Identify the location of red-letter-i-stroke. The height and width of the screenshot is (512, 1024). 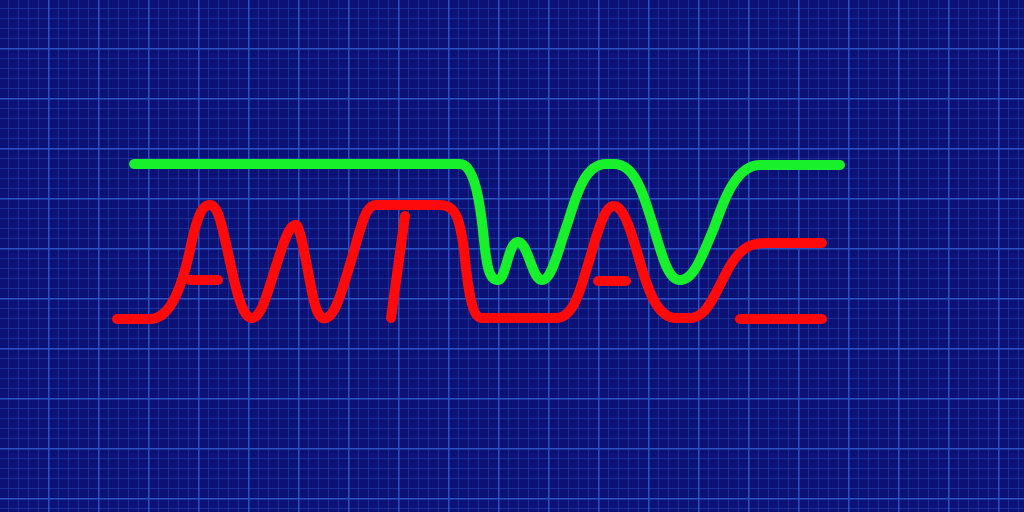
(398, 267).